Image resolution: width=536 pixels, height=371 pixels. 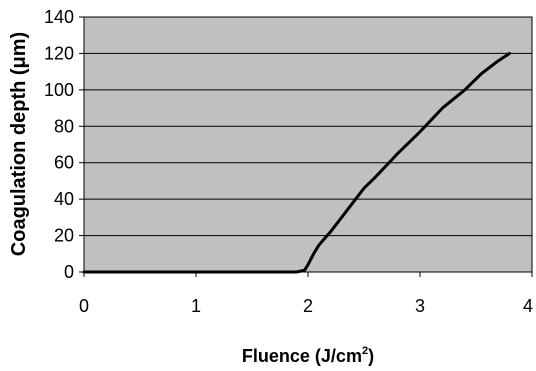 What do you see at coordinates (528, 306) in the screenshot?
I see `x-tick-label-4: 4` at bounding box center [528, 306].